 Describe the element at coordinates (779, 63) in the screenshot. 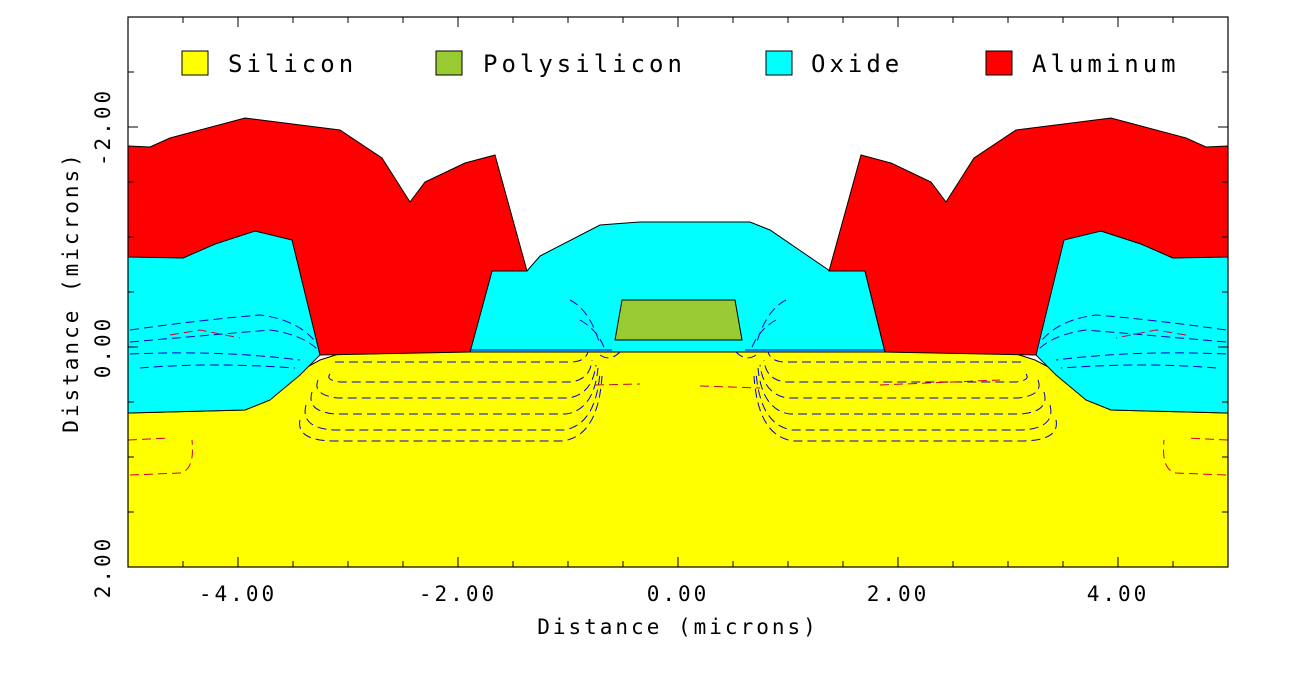

I see `legend-swatch-oxide` at that location.